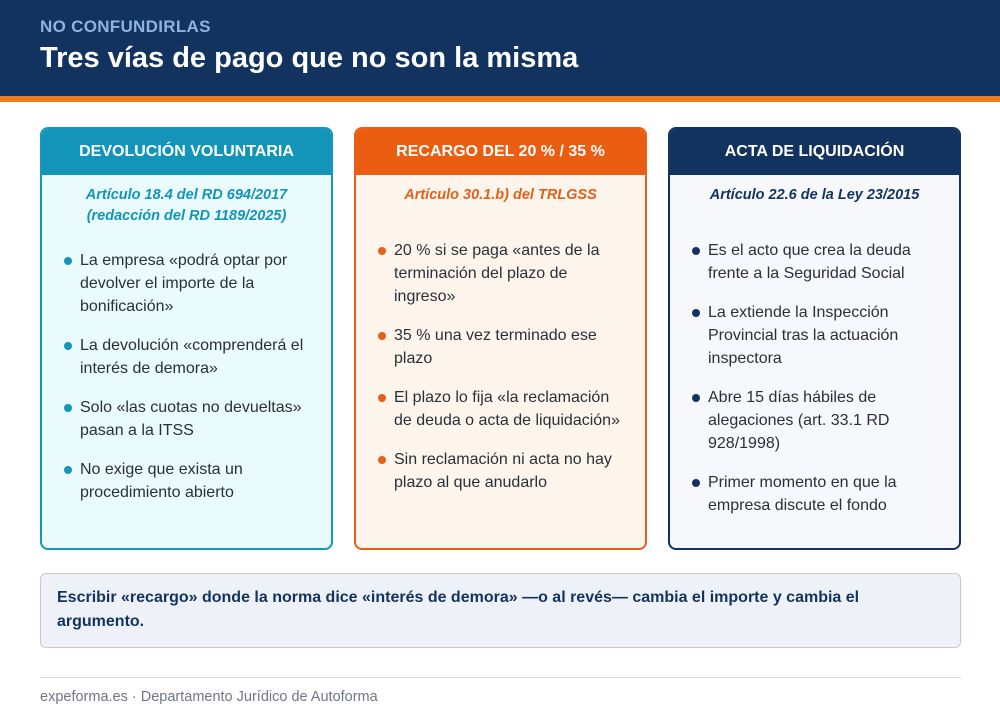 This screenshot has height=723, width=1000. What do you see at coordinates (500, 99) in the screenshot?
I see `header-accent-bar` at bounding box center [500, 99].